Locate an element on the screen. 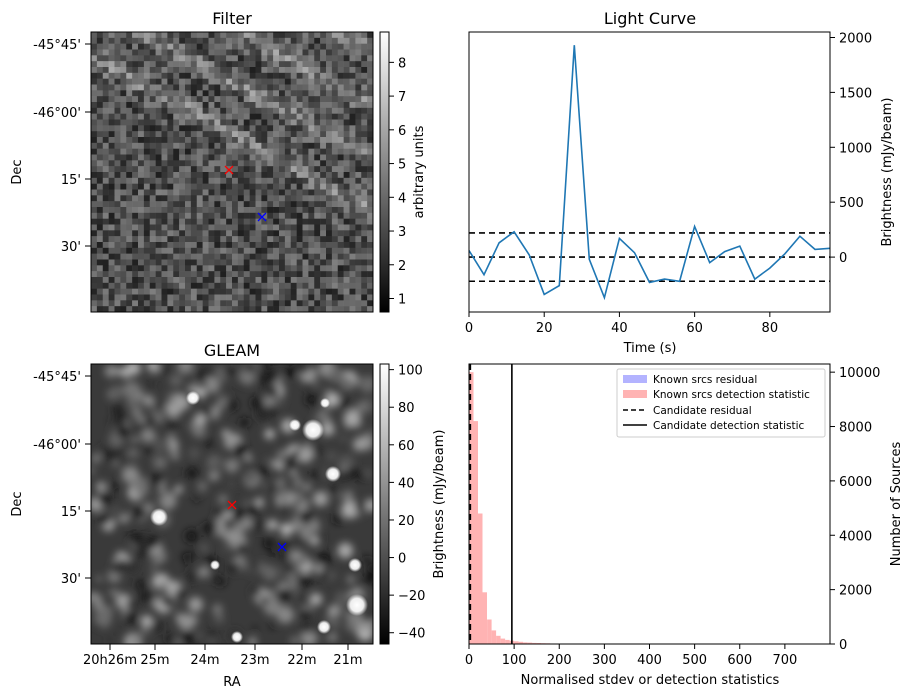  histogram-ytick-4: 8000 is located at coordinates (855, 428).